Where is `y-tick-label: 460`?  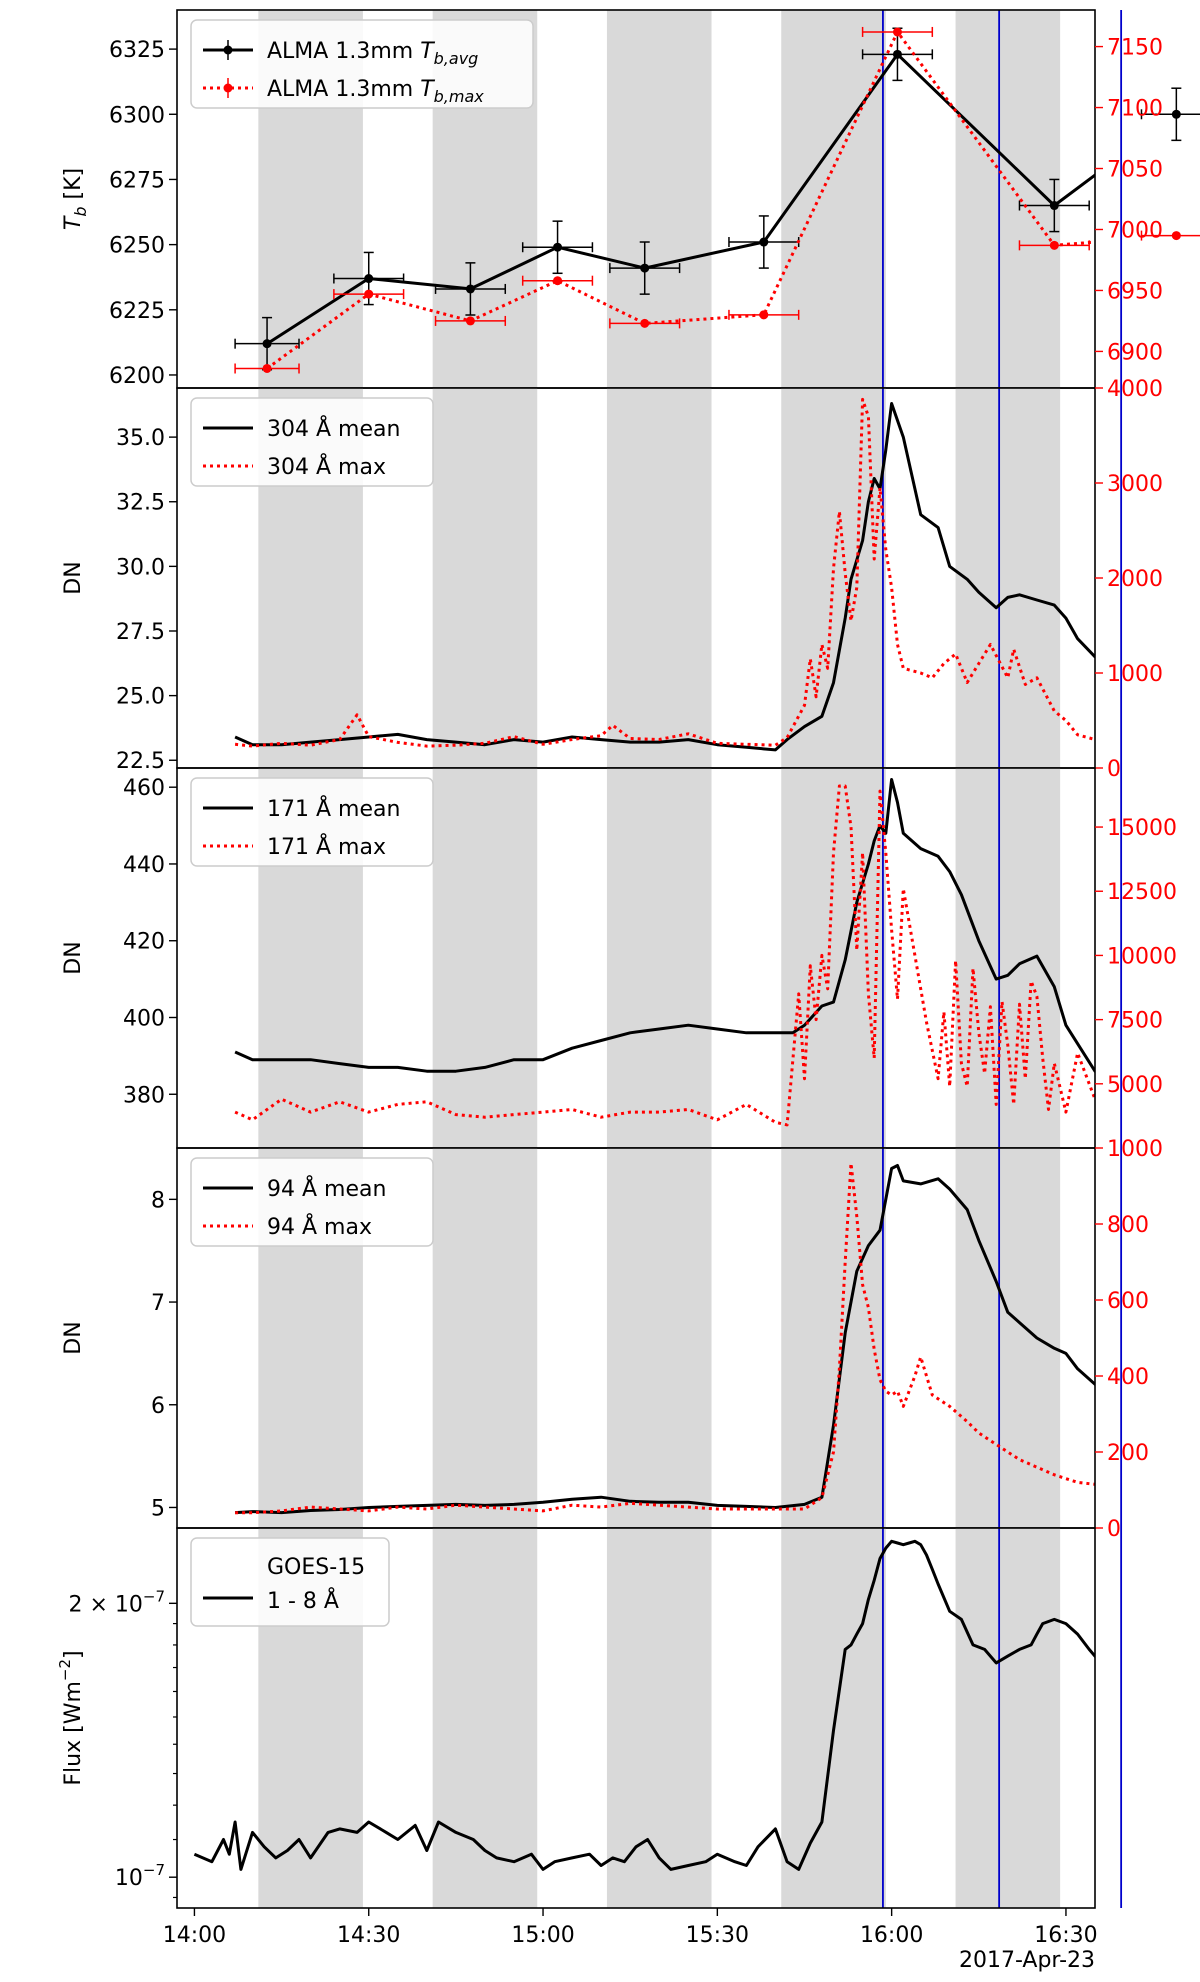 y-tick-label: 460 is located at coordinates (144, 788).